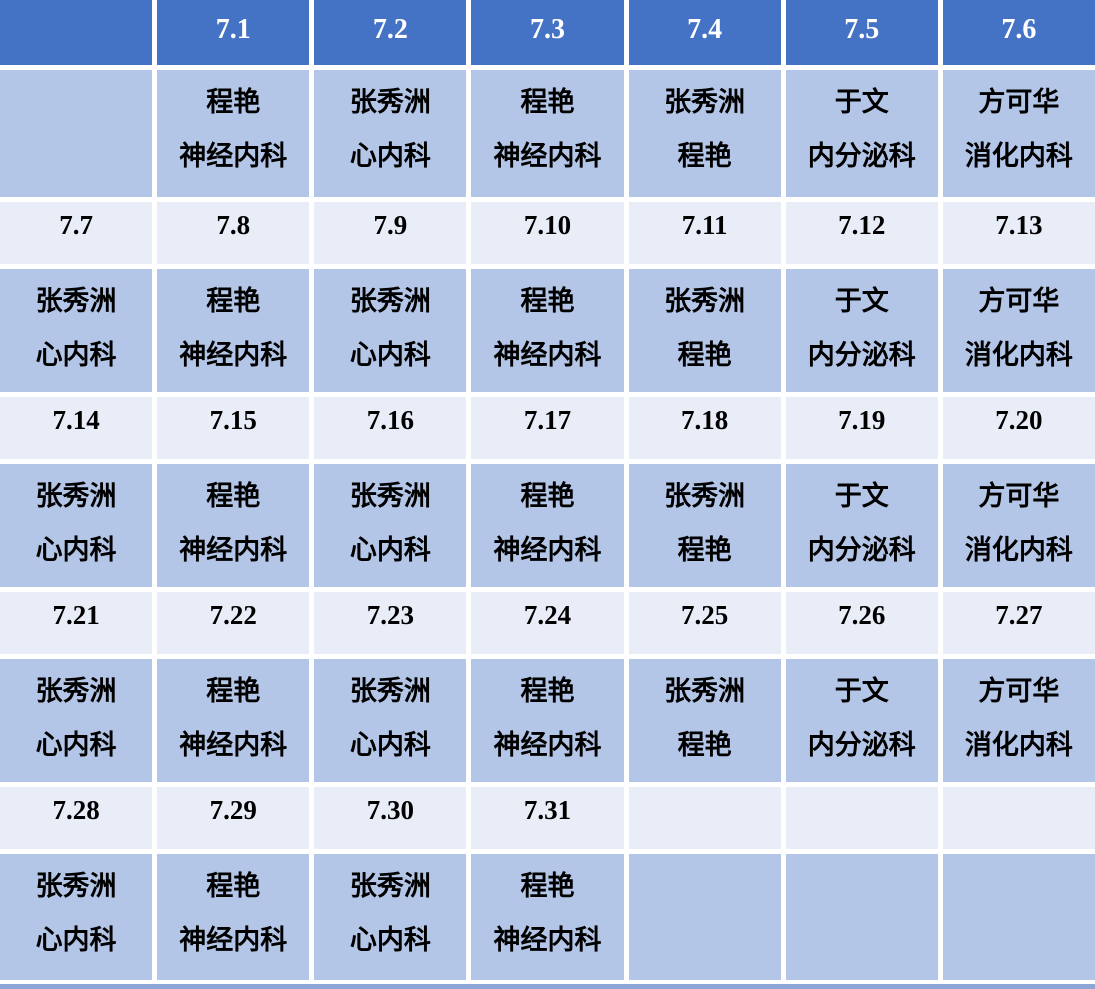 This screenshot has height=989, width=1095. Describe the element at coordinates (861, 233) in the screenshot. I see `date-cell: 7.12` at that location.